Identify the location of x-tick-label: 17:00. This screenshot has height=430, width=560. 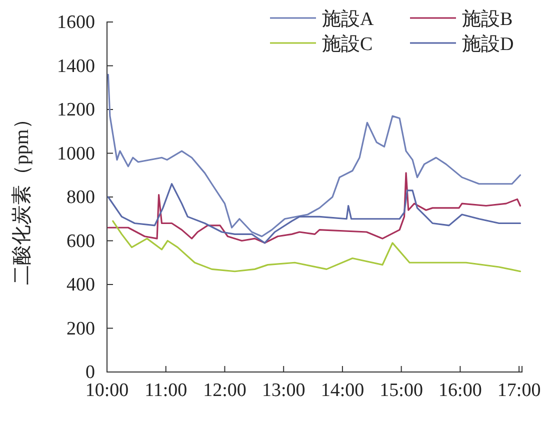
(519, 390).